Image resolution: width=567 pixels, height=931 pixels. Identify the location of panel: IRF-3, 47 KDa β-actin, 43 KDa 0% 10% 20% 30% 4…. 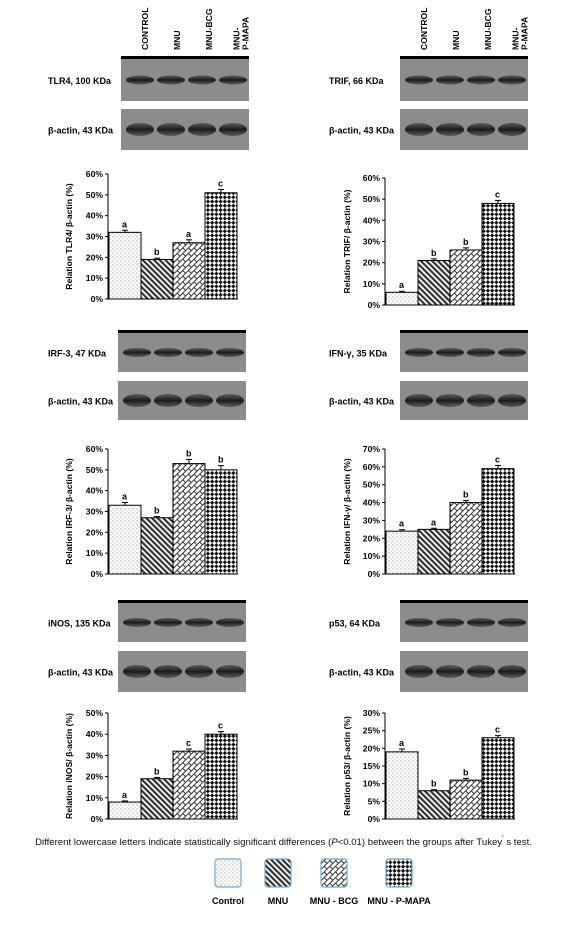
(147, 454).